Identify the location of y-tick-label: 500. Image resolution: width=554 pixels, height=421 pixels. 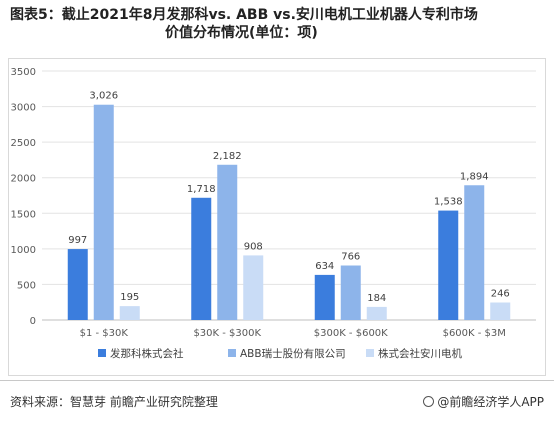
(26, 285).